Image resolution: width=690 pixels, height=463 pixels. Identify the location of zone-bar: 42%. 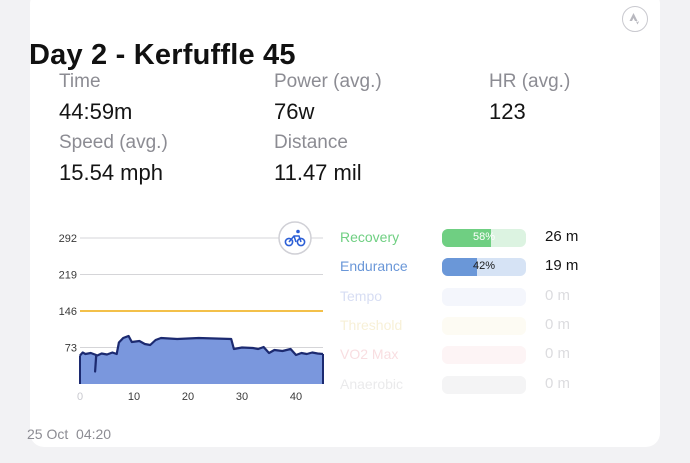
(484, 267).